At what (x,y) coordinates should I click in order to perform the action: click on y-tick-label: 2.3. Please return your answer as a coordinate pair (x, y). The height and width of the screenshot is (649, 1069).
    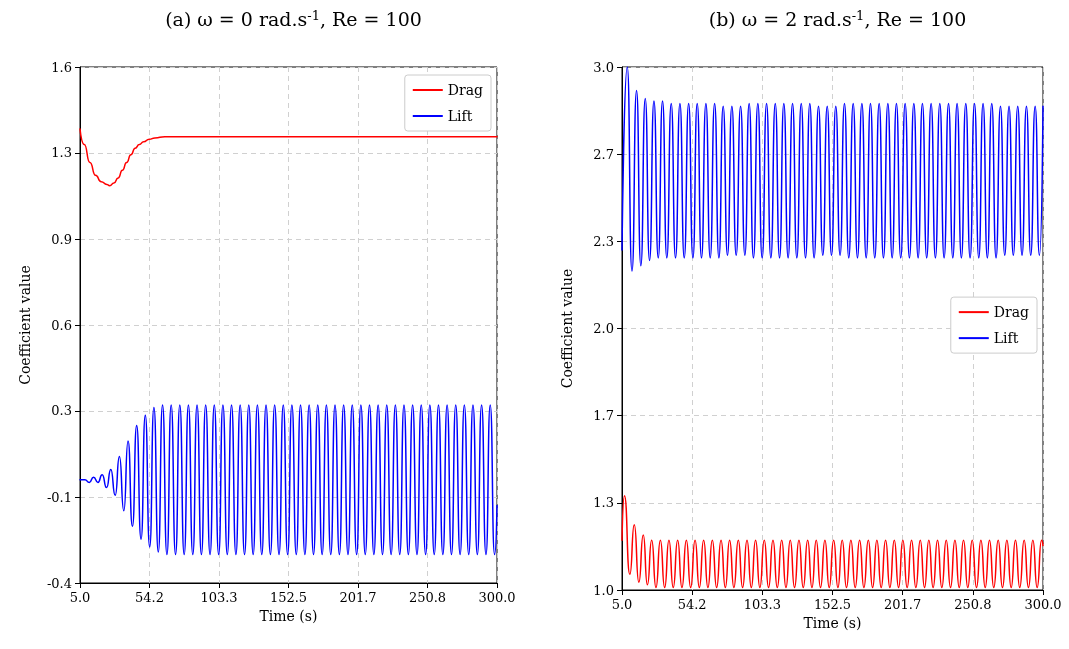
    Looking at the image, I should click on (603, 241).